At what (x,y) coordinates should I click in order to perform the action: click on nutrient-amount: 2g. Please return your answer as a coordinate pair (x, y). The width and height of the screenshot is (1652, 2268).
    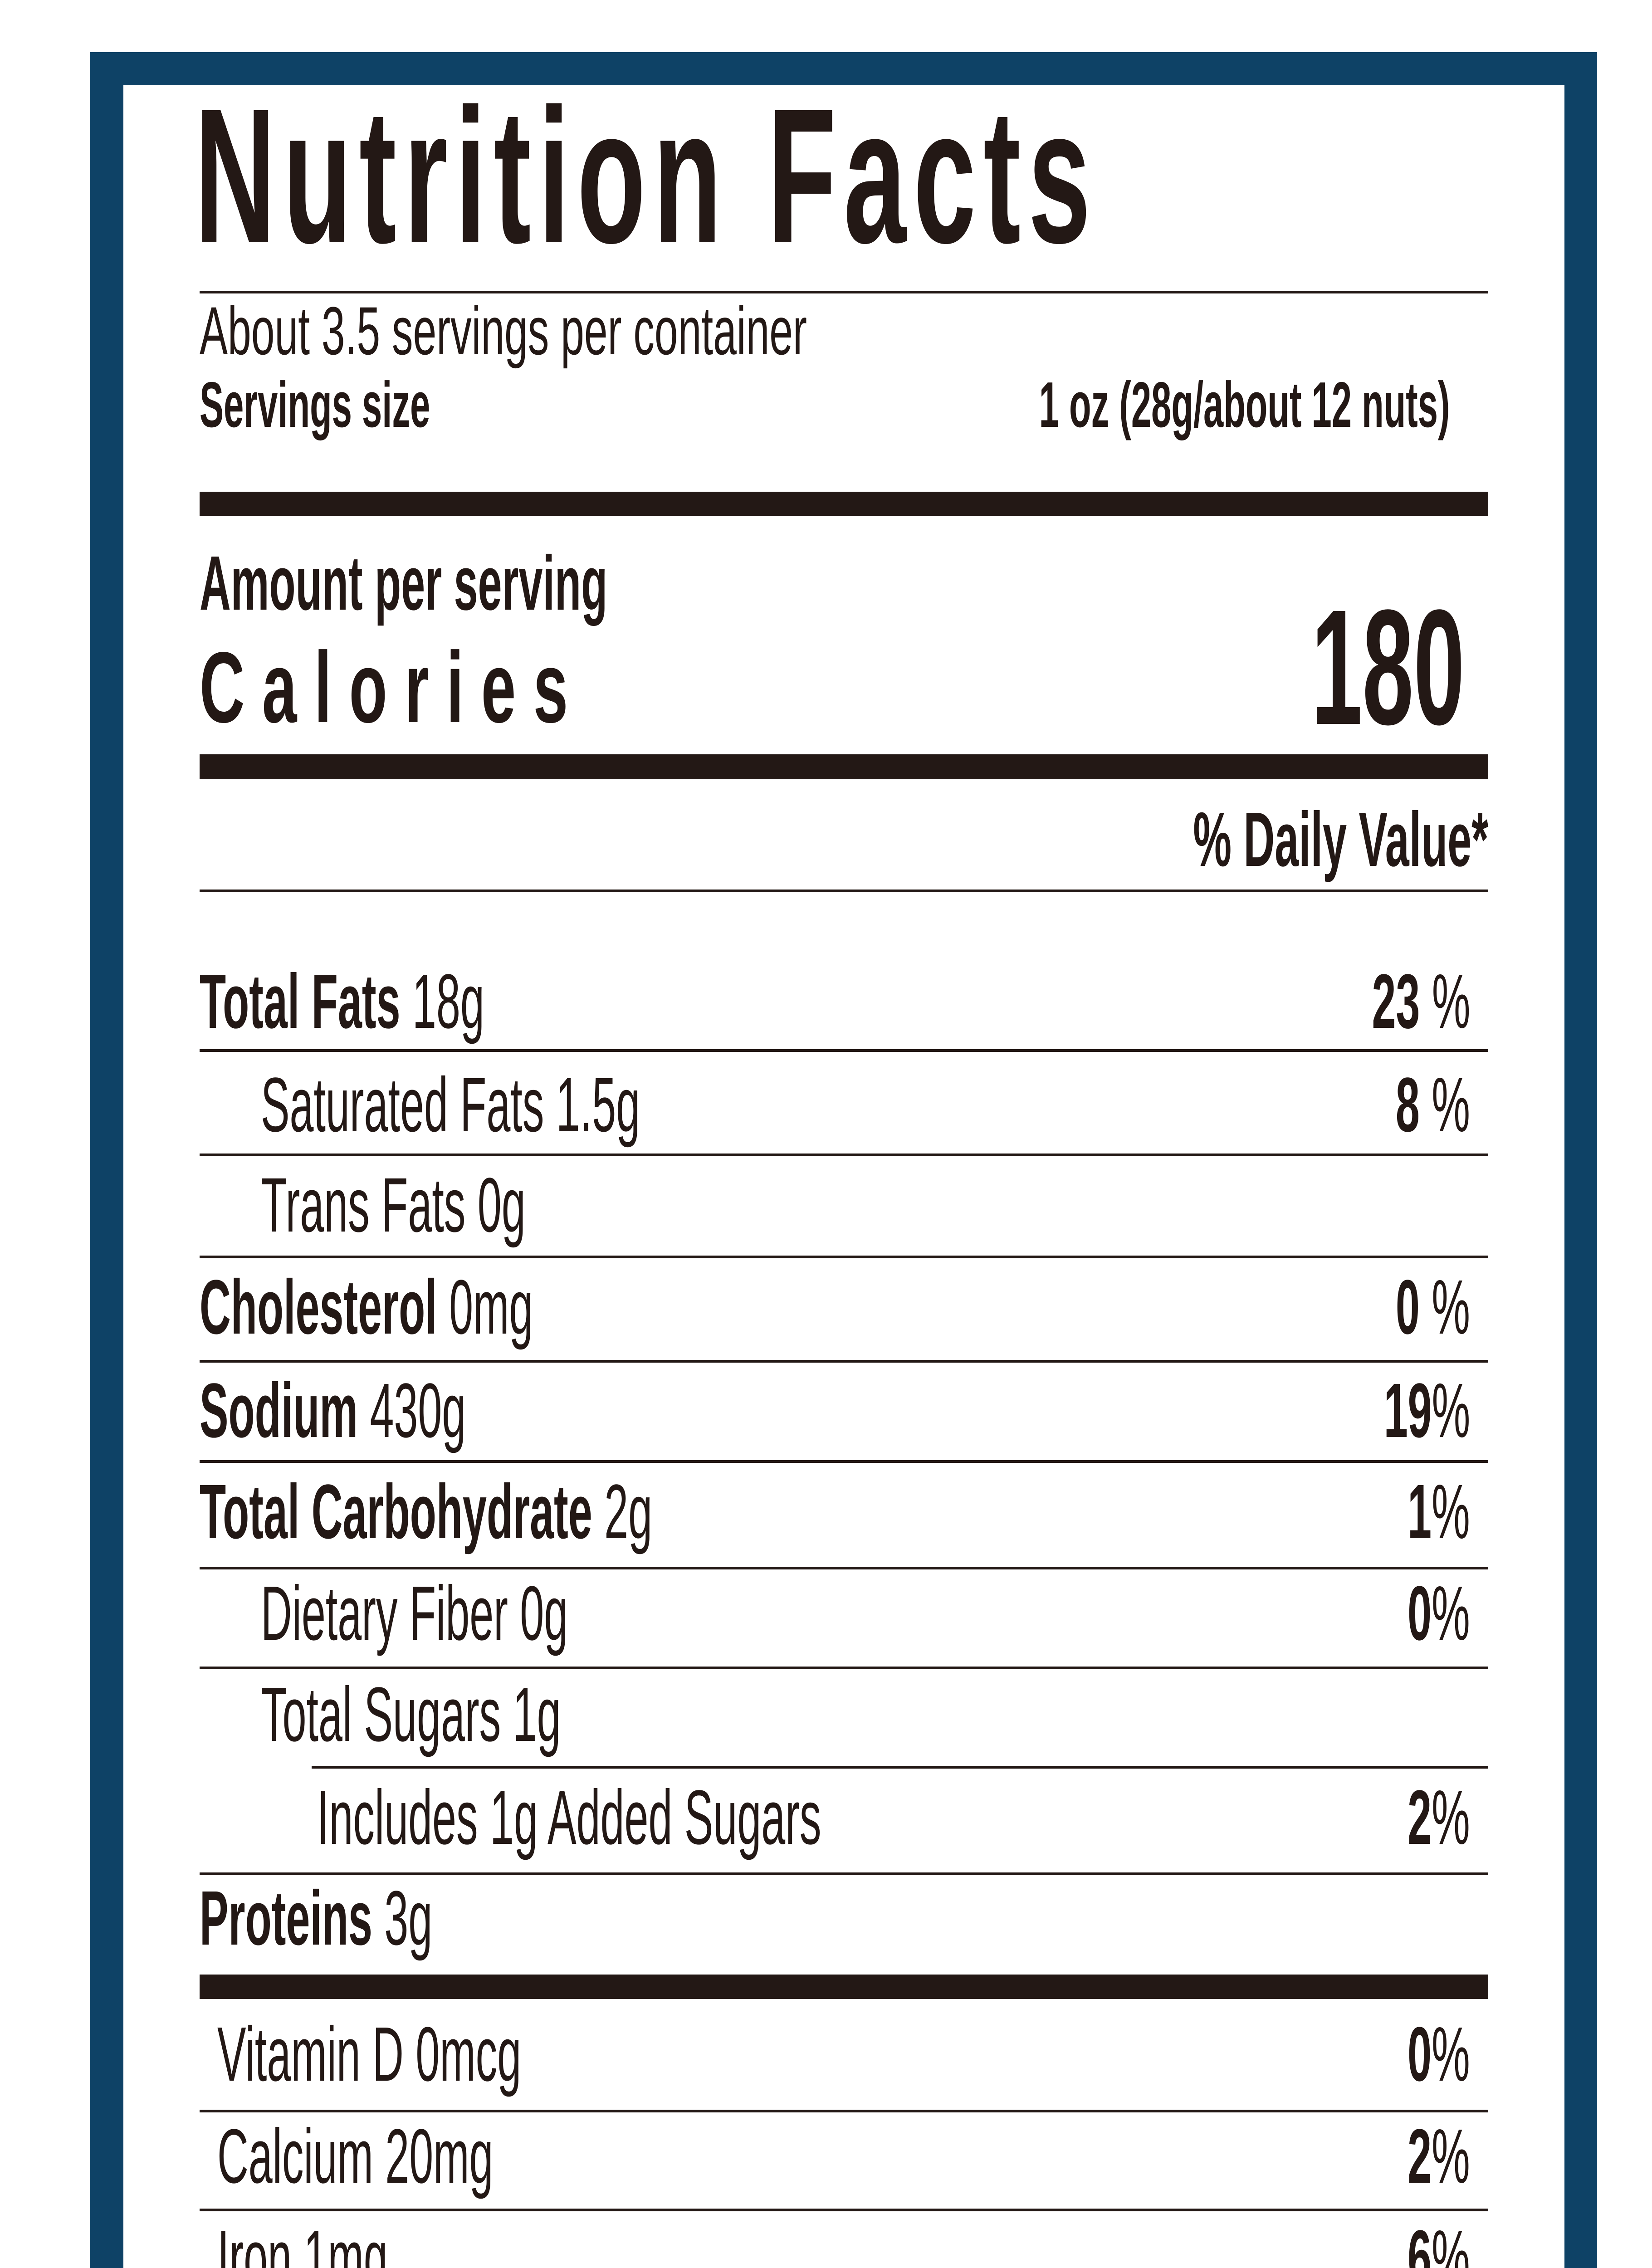
    Looking at the image, I should click on (628, 1512).